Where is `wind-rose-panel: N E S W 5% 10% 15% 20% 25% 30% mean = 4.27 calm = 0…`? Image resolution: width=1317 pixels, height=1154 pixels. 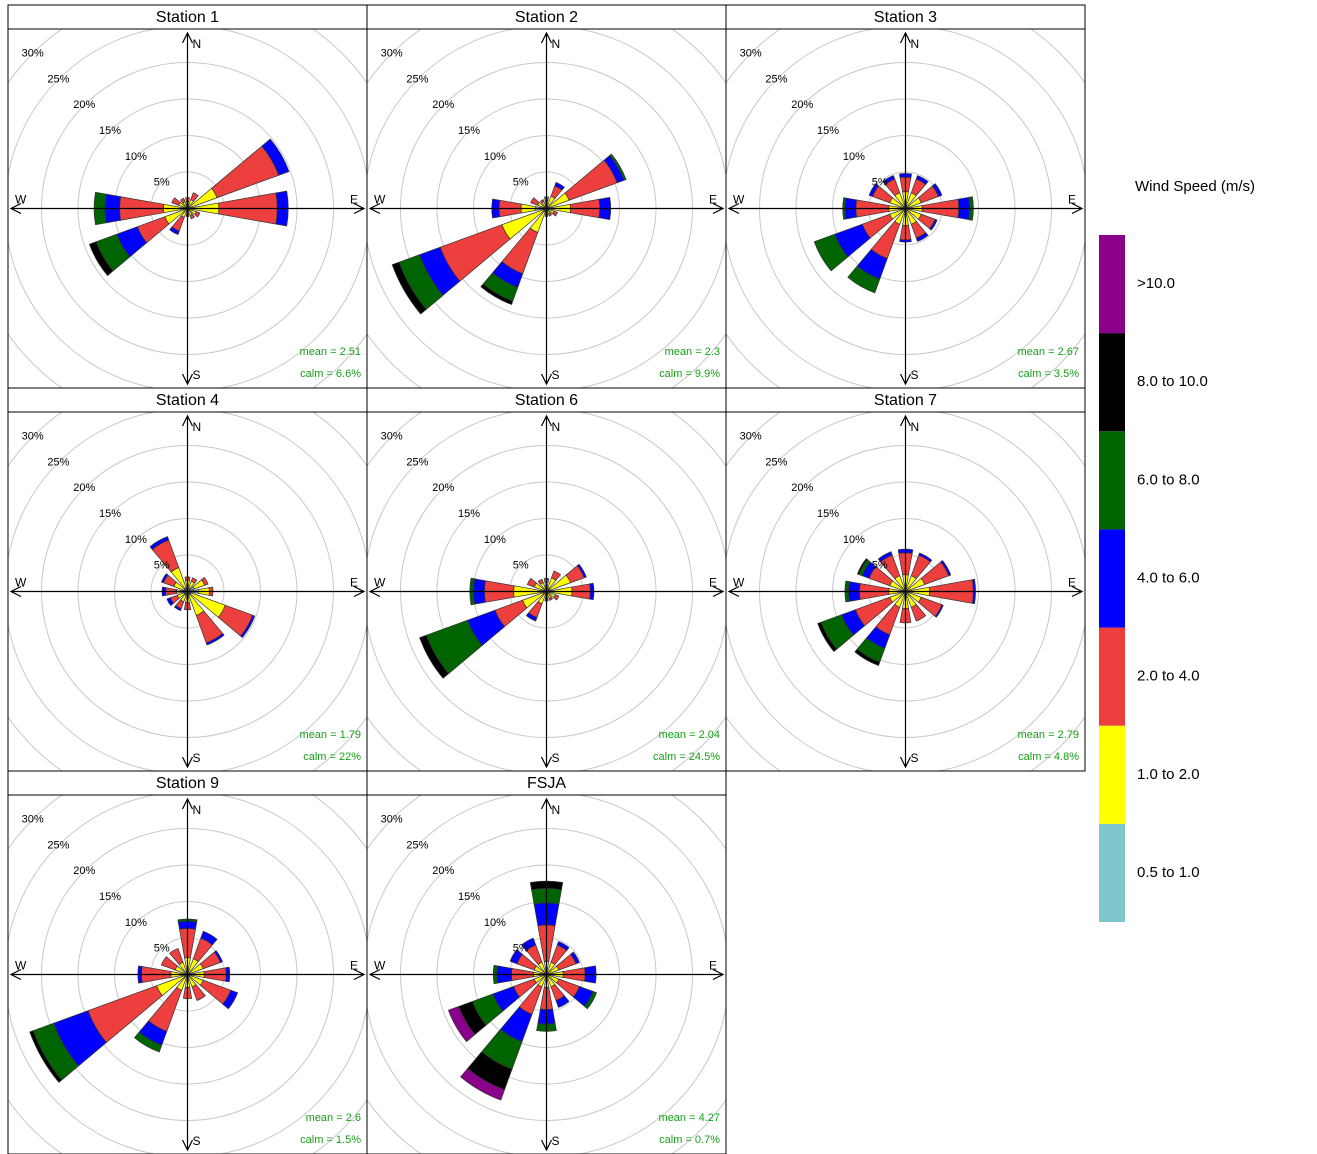 wind-rose-panel: N E S W 5% 10% 15% 20% 25% 30% mean = 4.27 calm = 0… is located at coordinates (546, 962).